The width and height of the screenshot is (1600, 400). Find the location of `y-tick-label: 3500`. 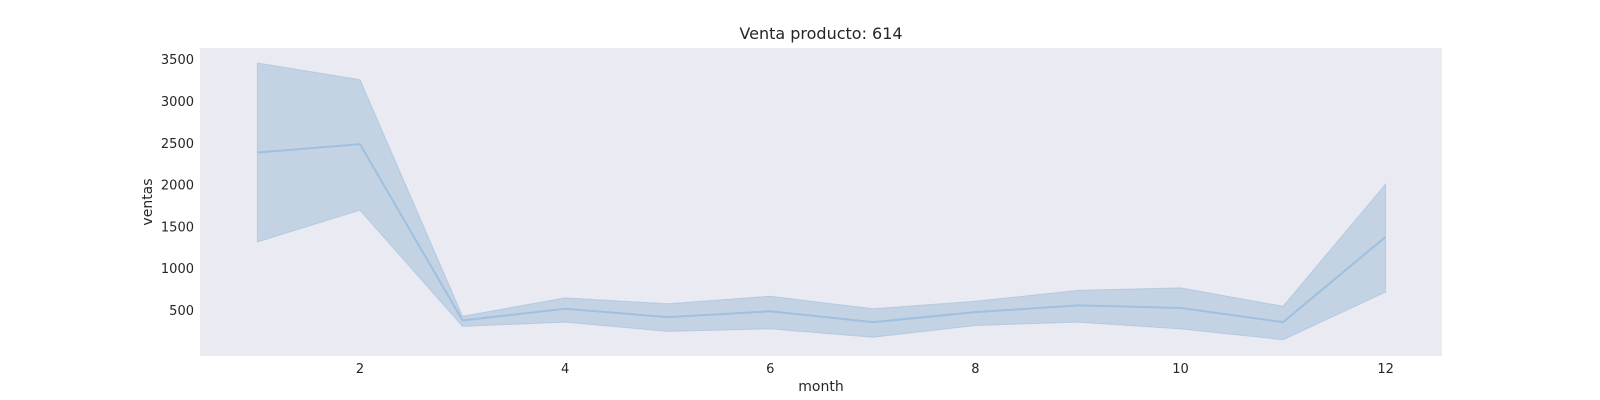

y-tick-label: 3500 is located at coordinates (177, 60).